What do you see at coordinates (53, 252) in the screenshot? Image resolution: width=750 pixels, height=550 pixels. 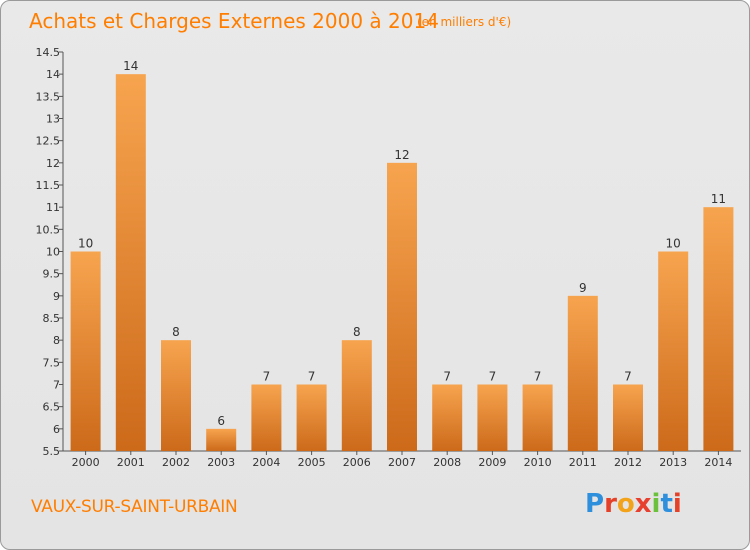 I see `y-tick-label: 10` at bounding box center [53, 252].